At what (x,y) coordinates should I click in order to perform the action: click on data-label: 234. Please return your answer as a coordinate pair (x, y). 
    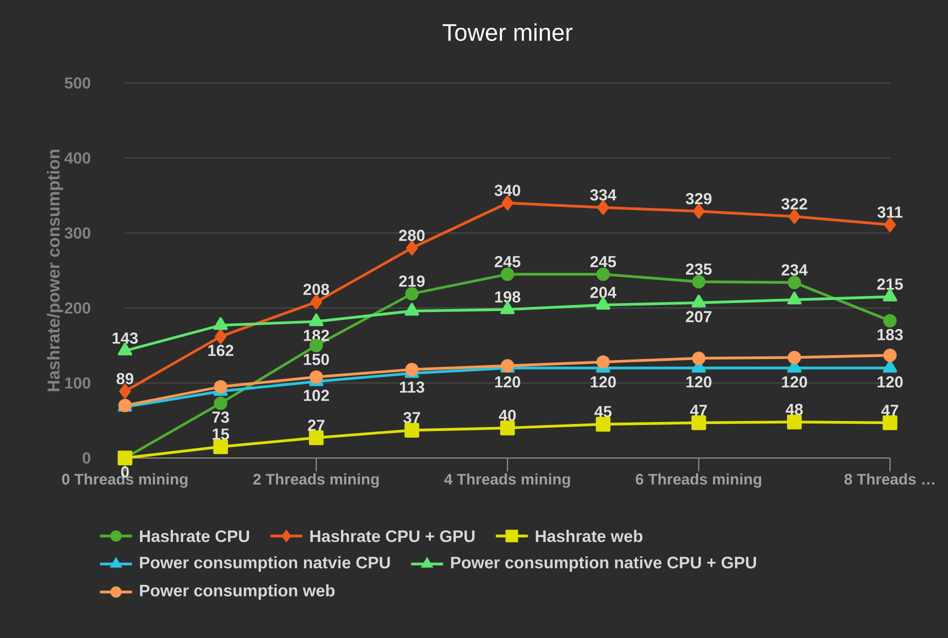
    Looking at the image, I should click on (795, 270).